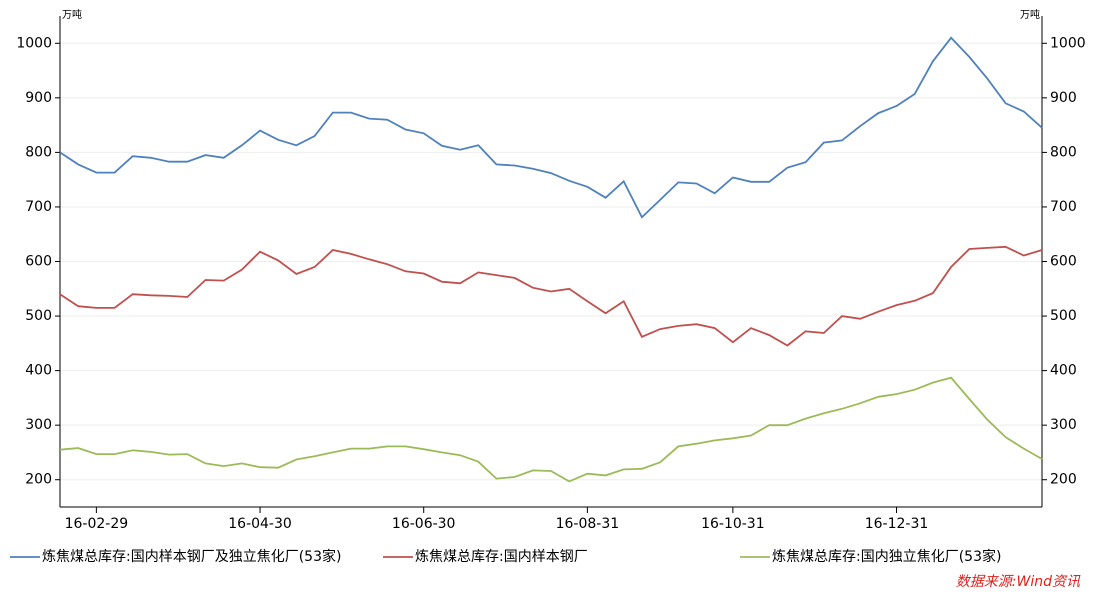 This screenshot has width=1096, height=595. What do you see at coordinates (97, 524) in the screenshot?
I see `x-tick-label: 16-02-29` at bounding box center [97, 524].